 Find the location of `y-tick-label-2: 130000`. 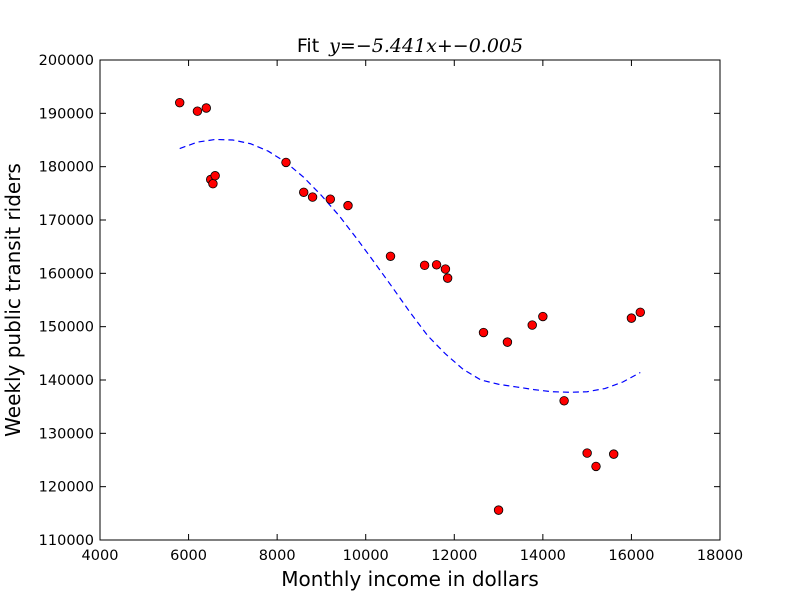

y-tick-label-2: 130000 is located at coordinates (66, 434).